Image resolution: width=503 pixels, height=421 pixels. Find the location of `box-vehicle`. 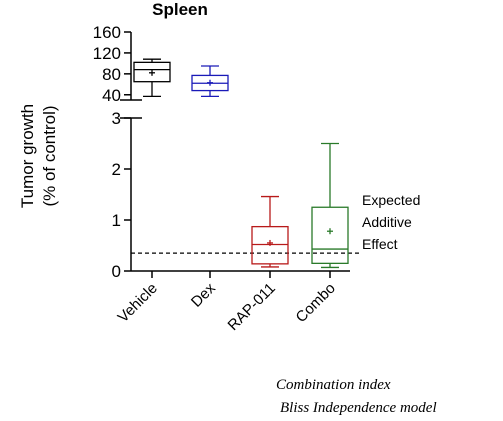

box-vehicle is located at coordinates (152, 77).